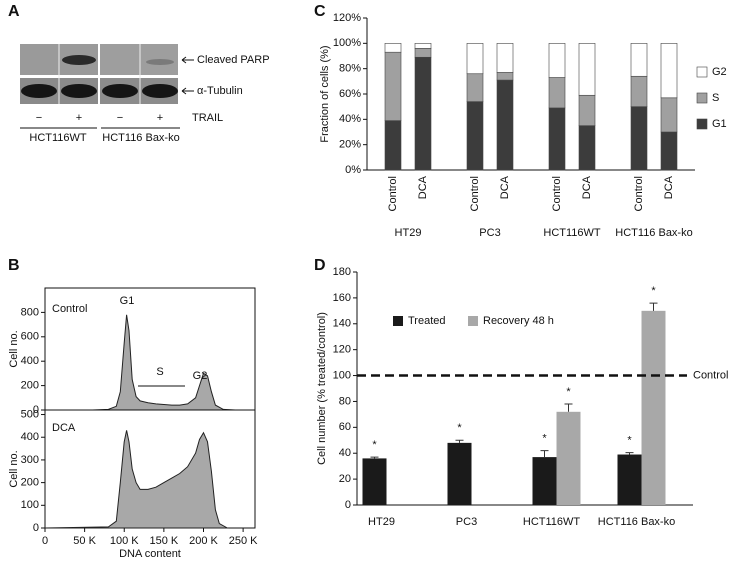 The height and width of the screenshot is (561, 733). Describe the element at coordinates (233, 60) in the screenshot. I see `band-label: Cleaved PARP` at that location.